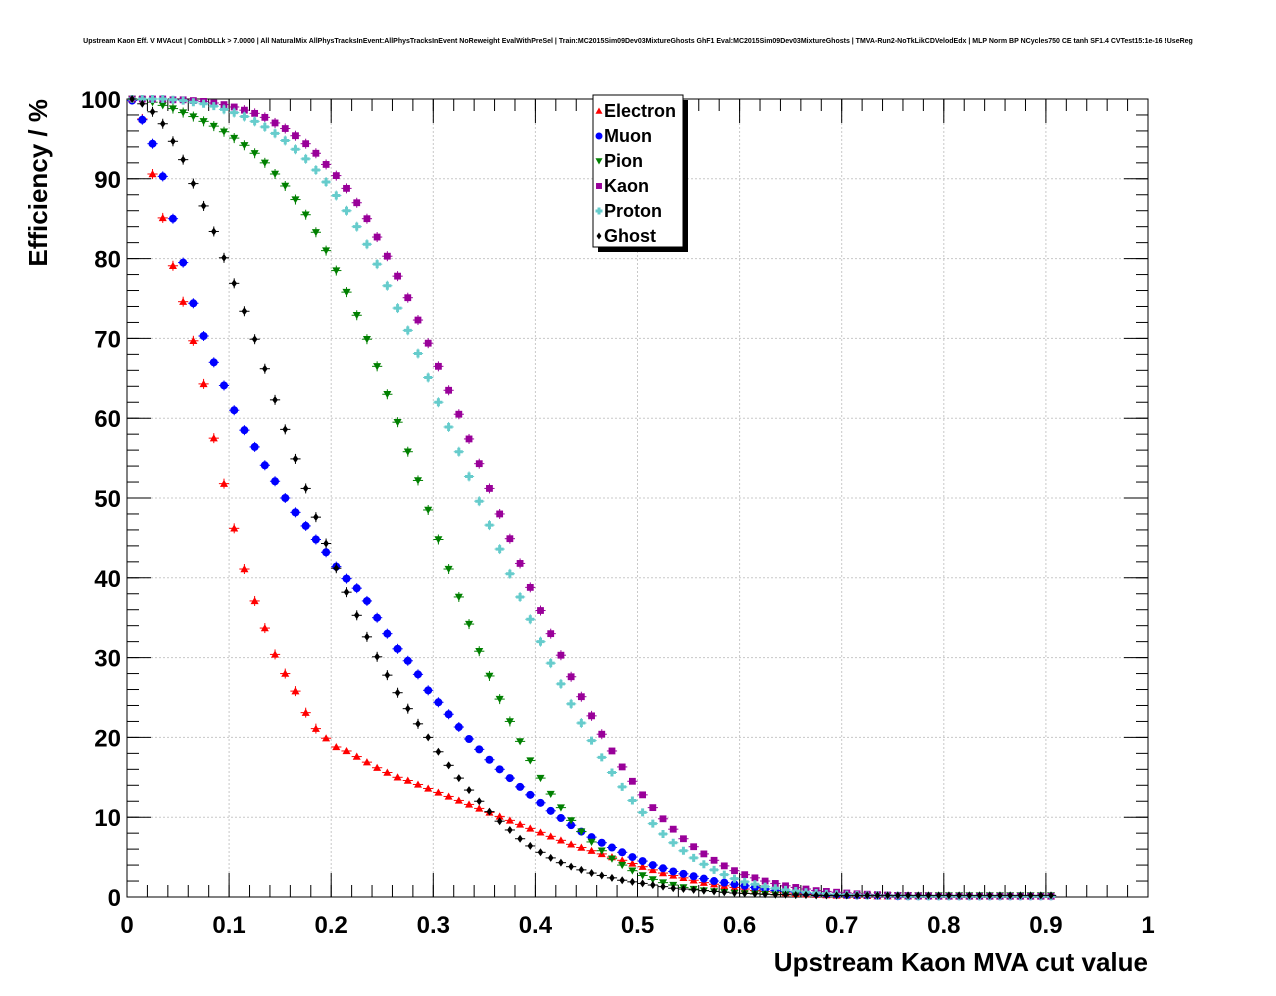 The height and width of the screenshot is (996, 1276). Describe the element at coordinates (599, 211) in the screenshot. I see `legend-marker-proton` at that location.